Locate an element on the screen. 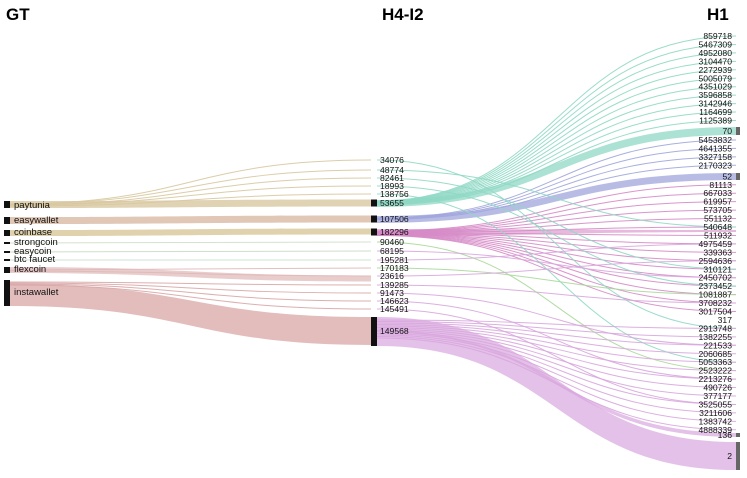 The width and height of the screenshot is (747, 478). gt-label-easywallet: easywallet is located at coordinates (36, 220).